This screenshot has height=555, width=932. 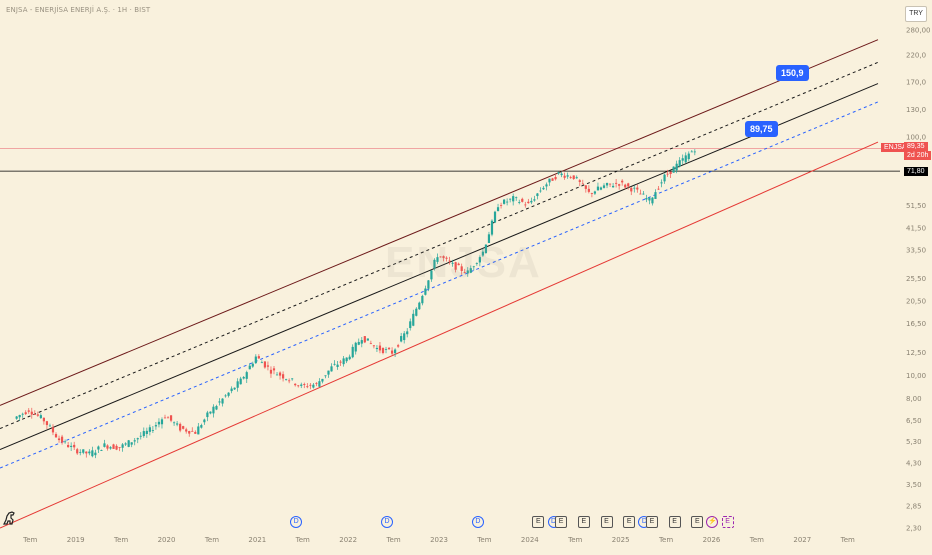 What do you see at coordinates (727, 522) in the screenshot?
I see `event-marker-earnings-upcoming: E` at bounding box center [727, 522].